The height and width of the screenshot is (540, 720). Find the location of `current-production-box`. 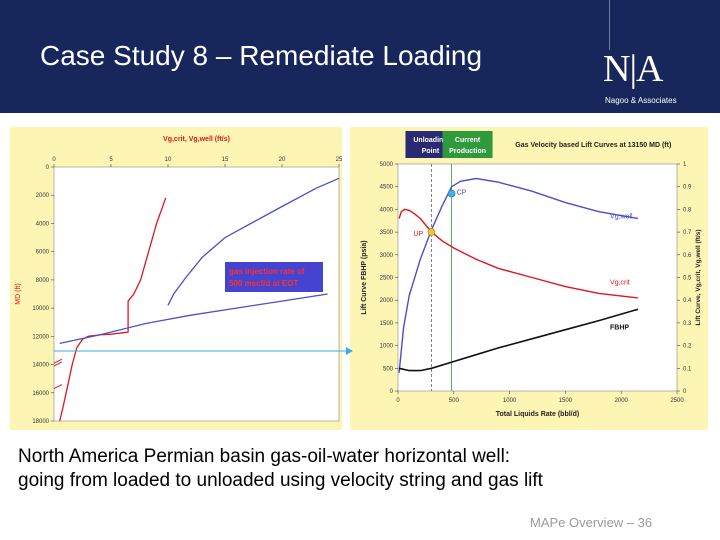

current-production-box is located at coordinates (467, 144).